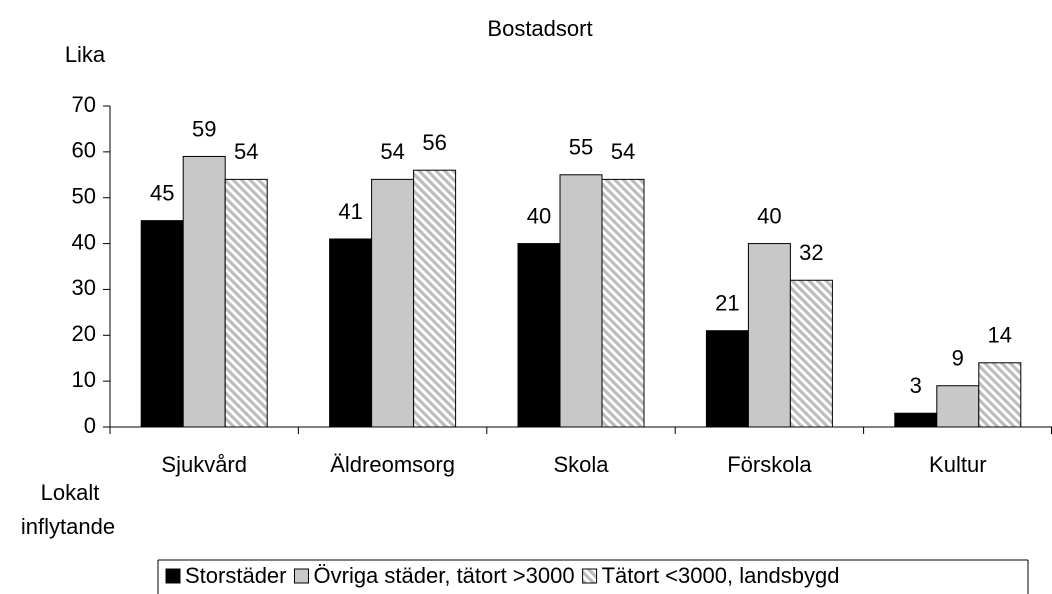 The image size is (1052, 594). What do you see at coordinates (204, 464) in the screenshot?
I see `x-tick-label: Sjukvård` at bounding box center [204, 464].